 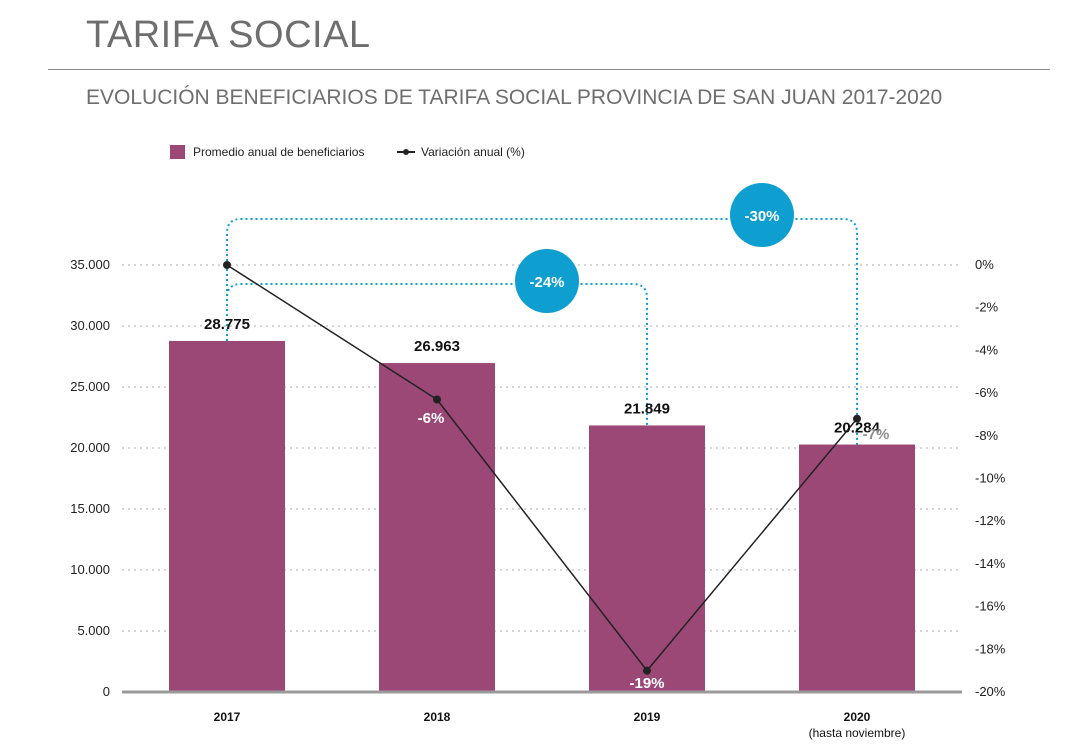 I want to click on y-right-tick-label: -8%, so click(x=987, y=435).